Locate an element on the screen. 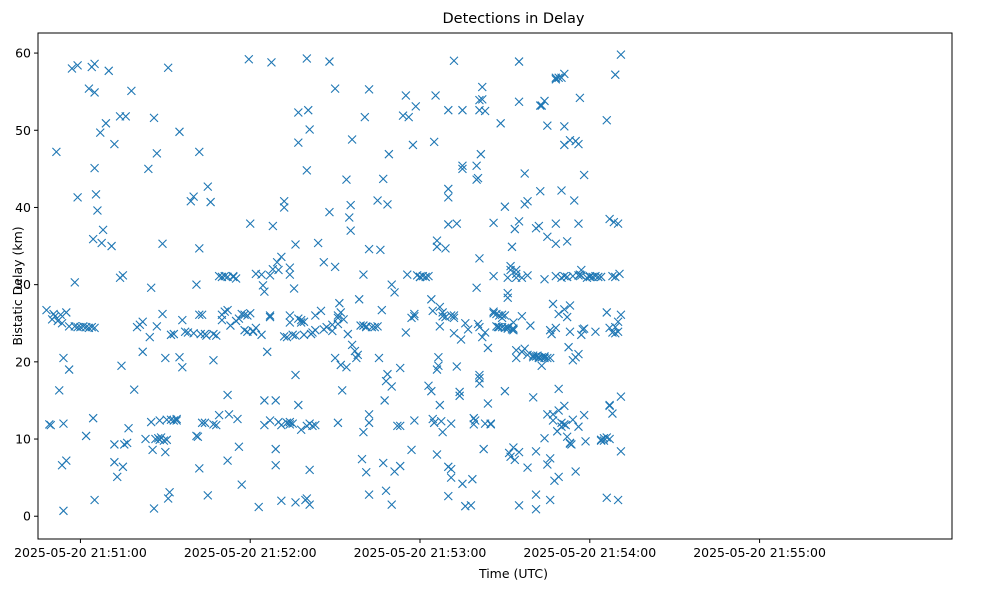 The width and height of the screenshot is (989, 590). y-tick-label: 60 is located at coordinates (23, 53).